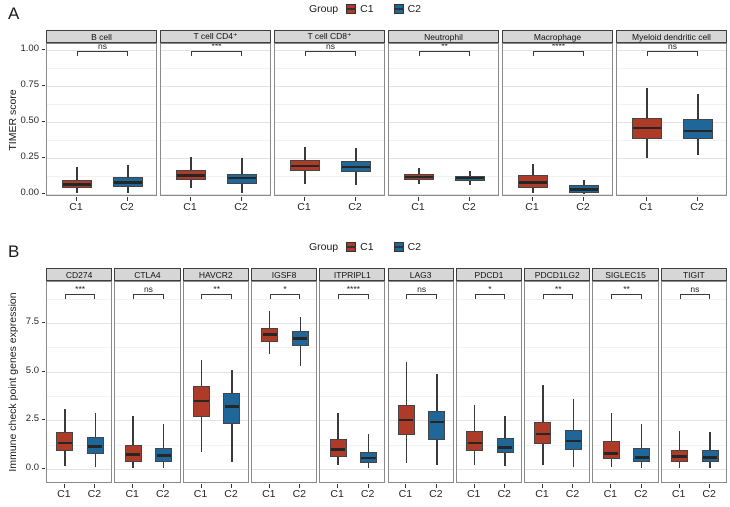  Describe the element at coordinates (365, 9) in the screenshot. I see `legend-a: Group C1 C2` at that location.